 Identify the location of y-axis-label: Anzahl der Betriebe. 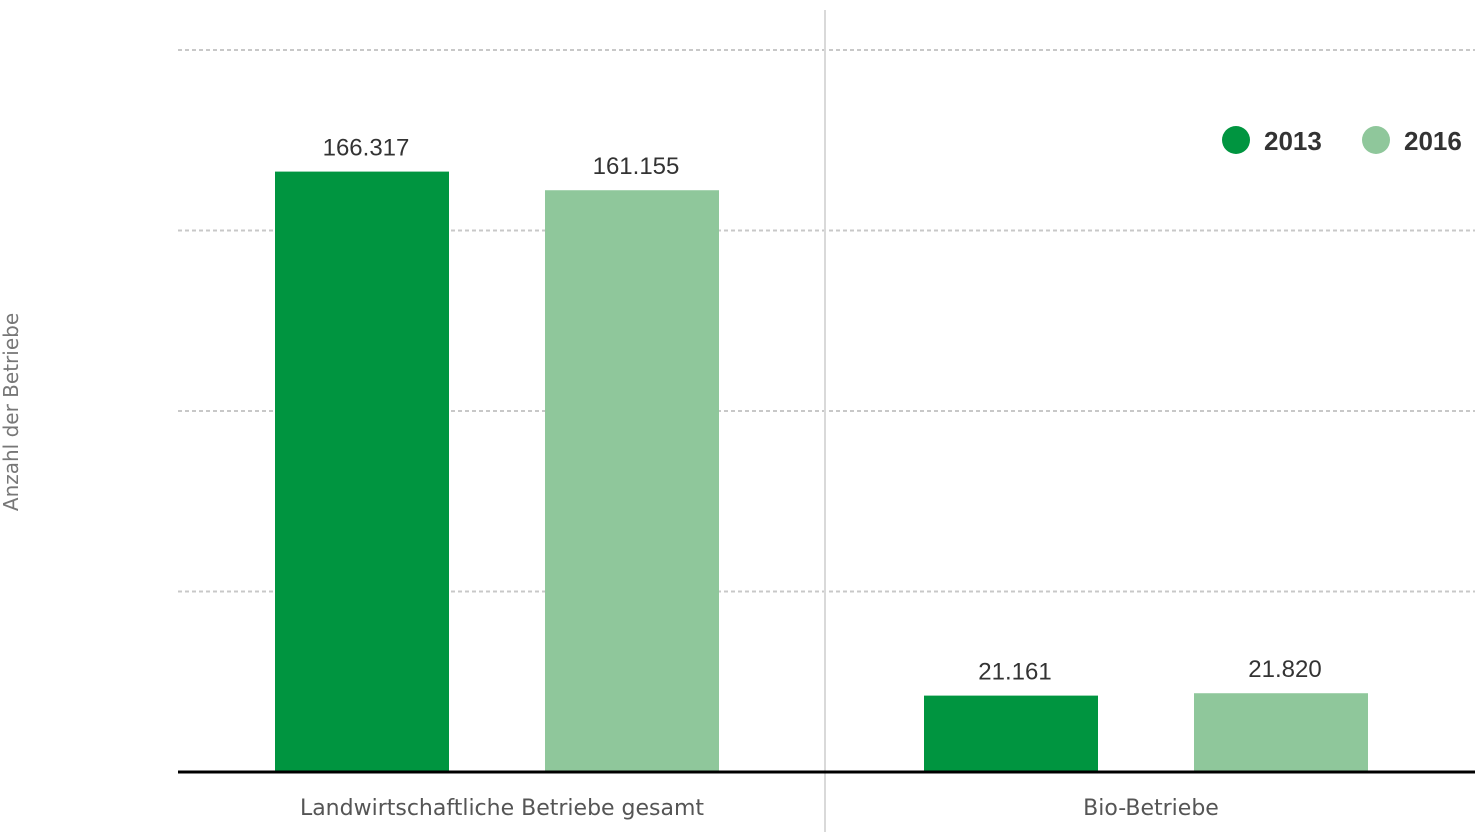
(11, 412).